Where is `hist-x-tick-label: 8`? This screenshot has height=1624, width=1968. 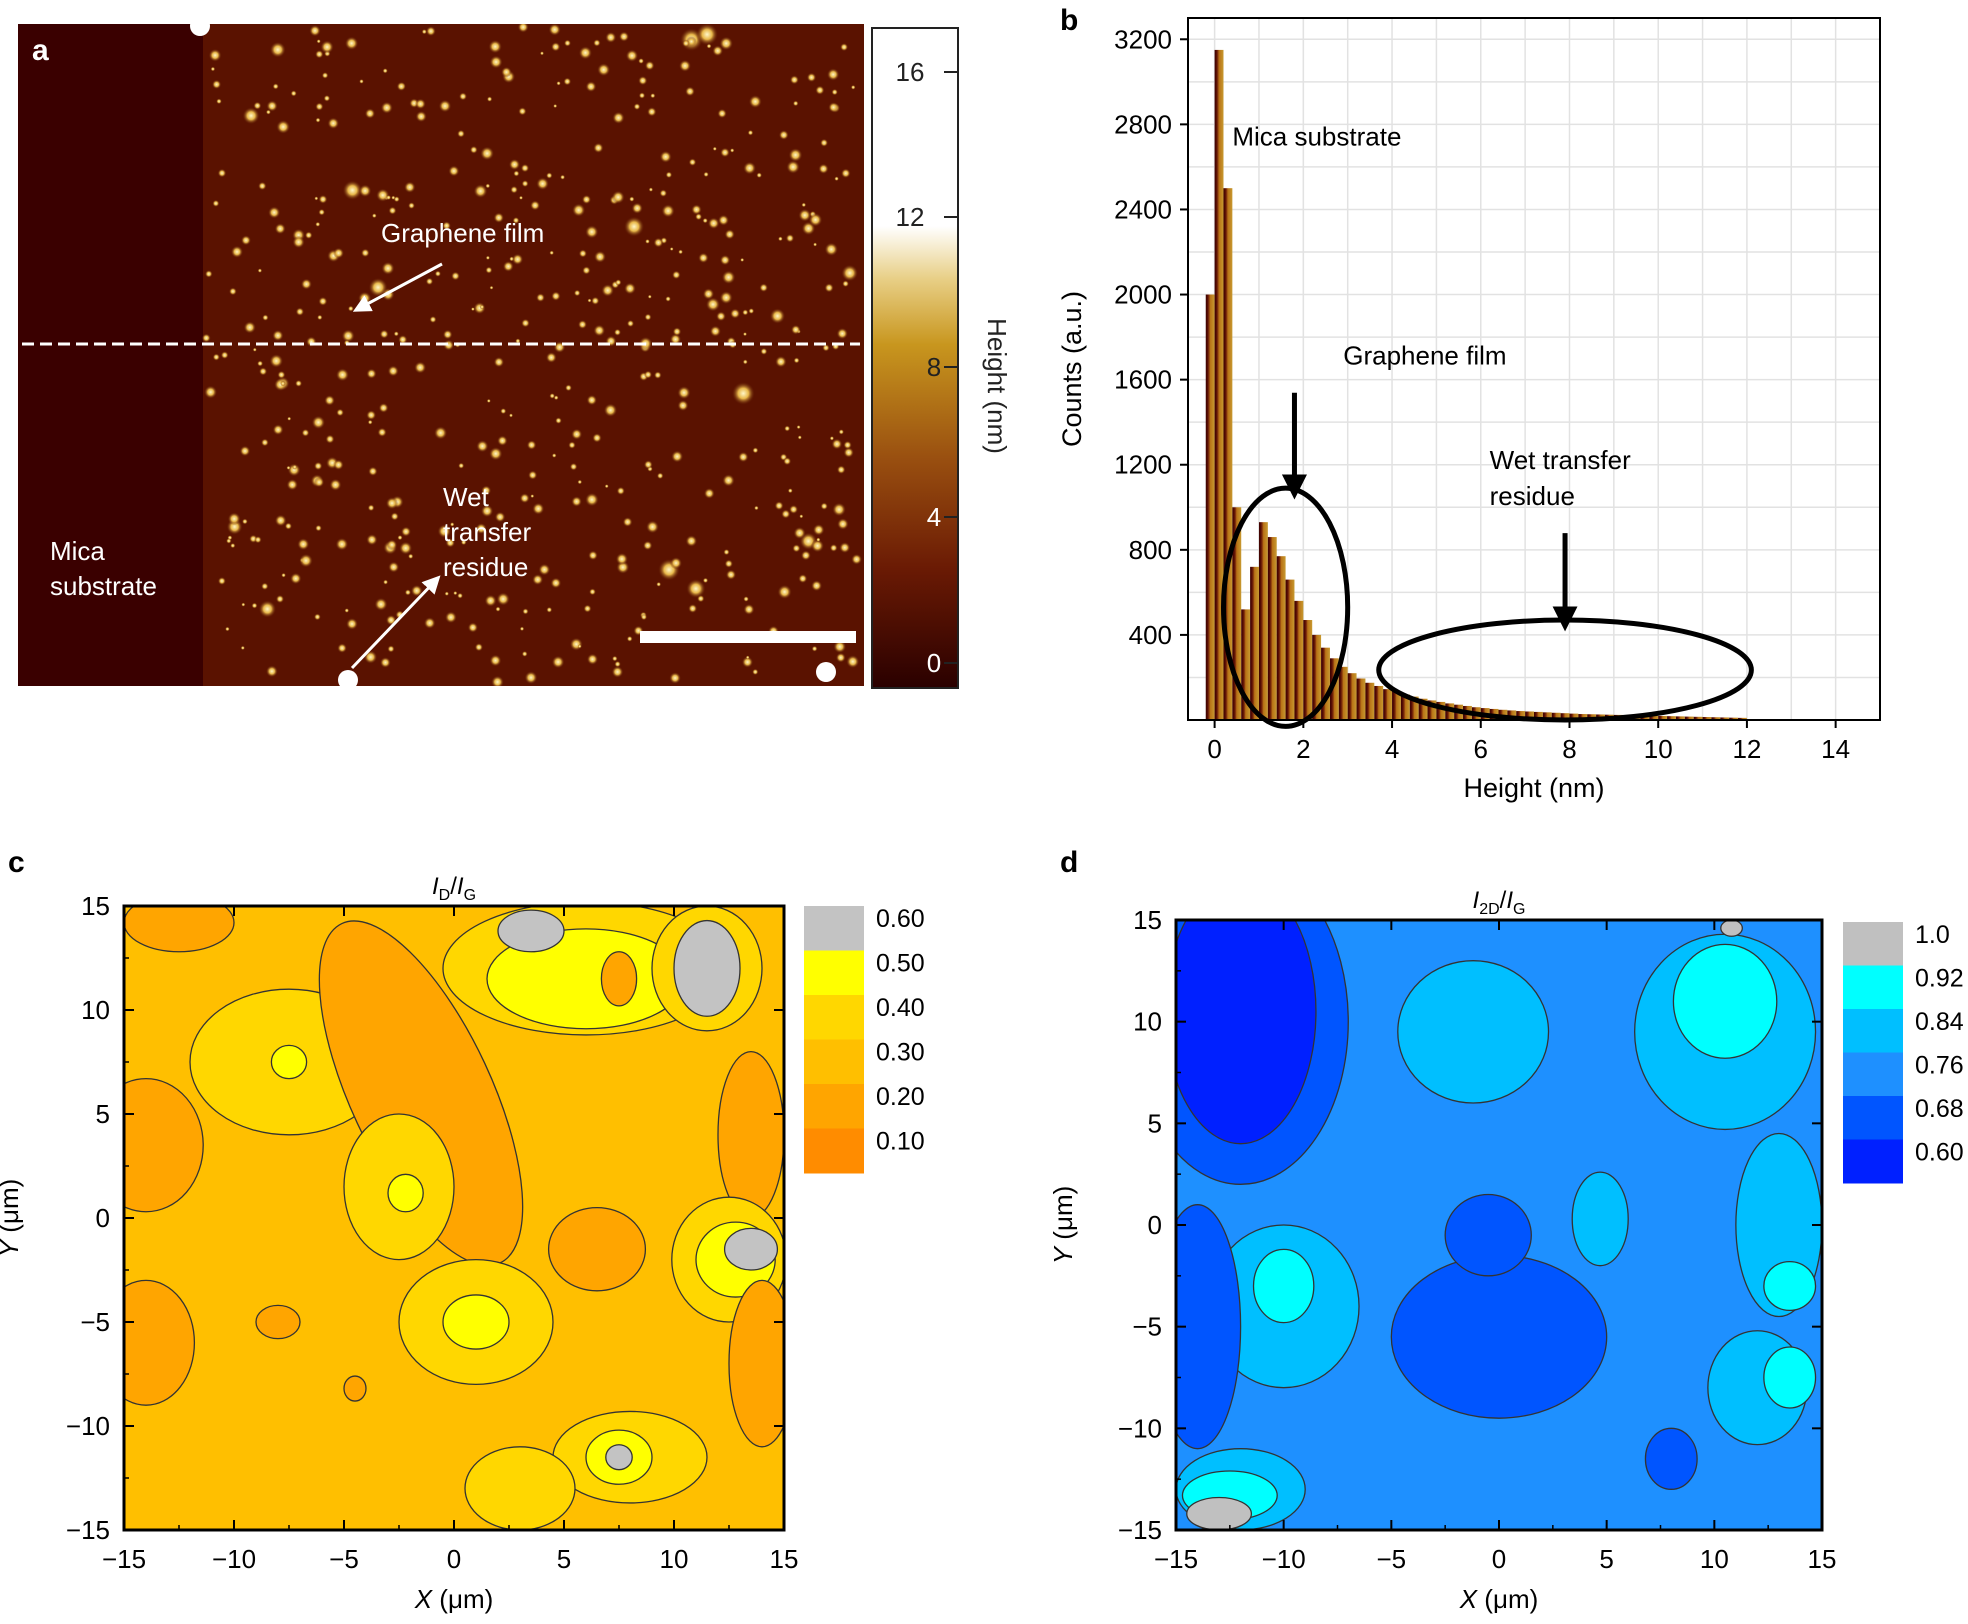
hist-x-tick-label: 8 is located at coordinates (1569, 749).